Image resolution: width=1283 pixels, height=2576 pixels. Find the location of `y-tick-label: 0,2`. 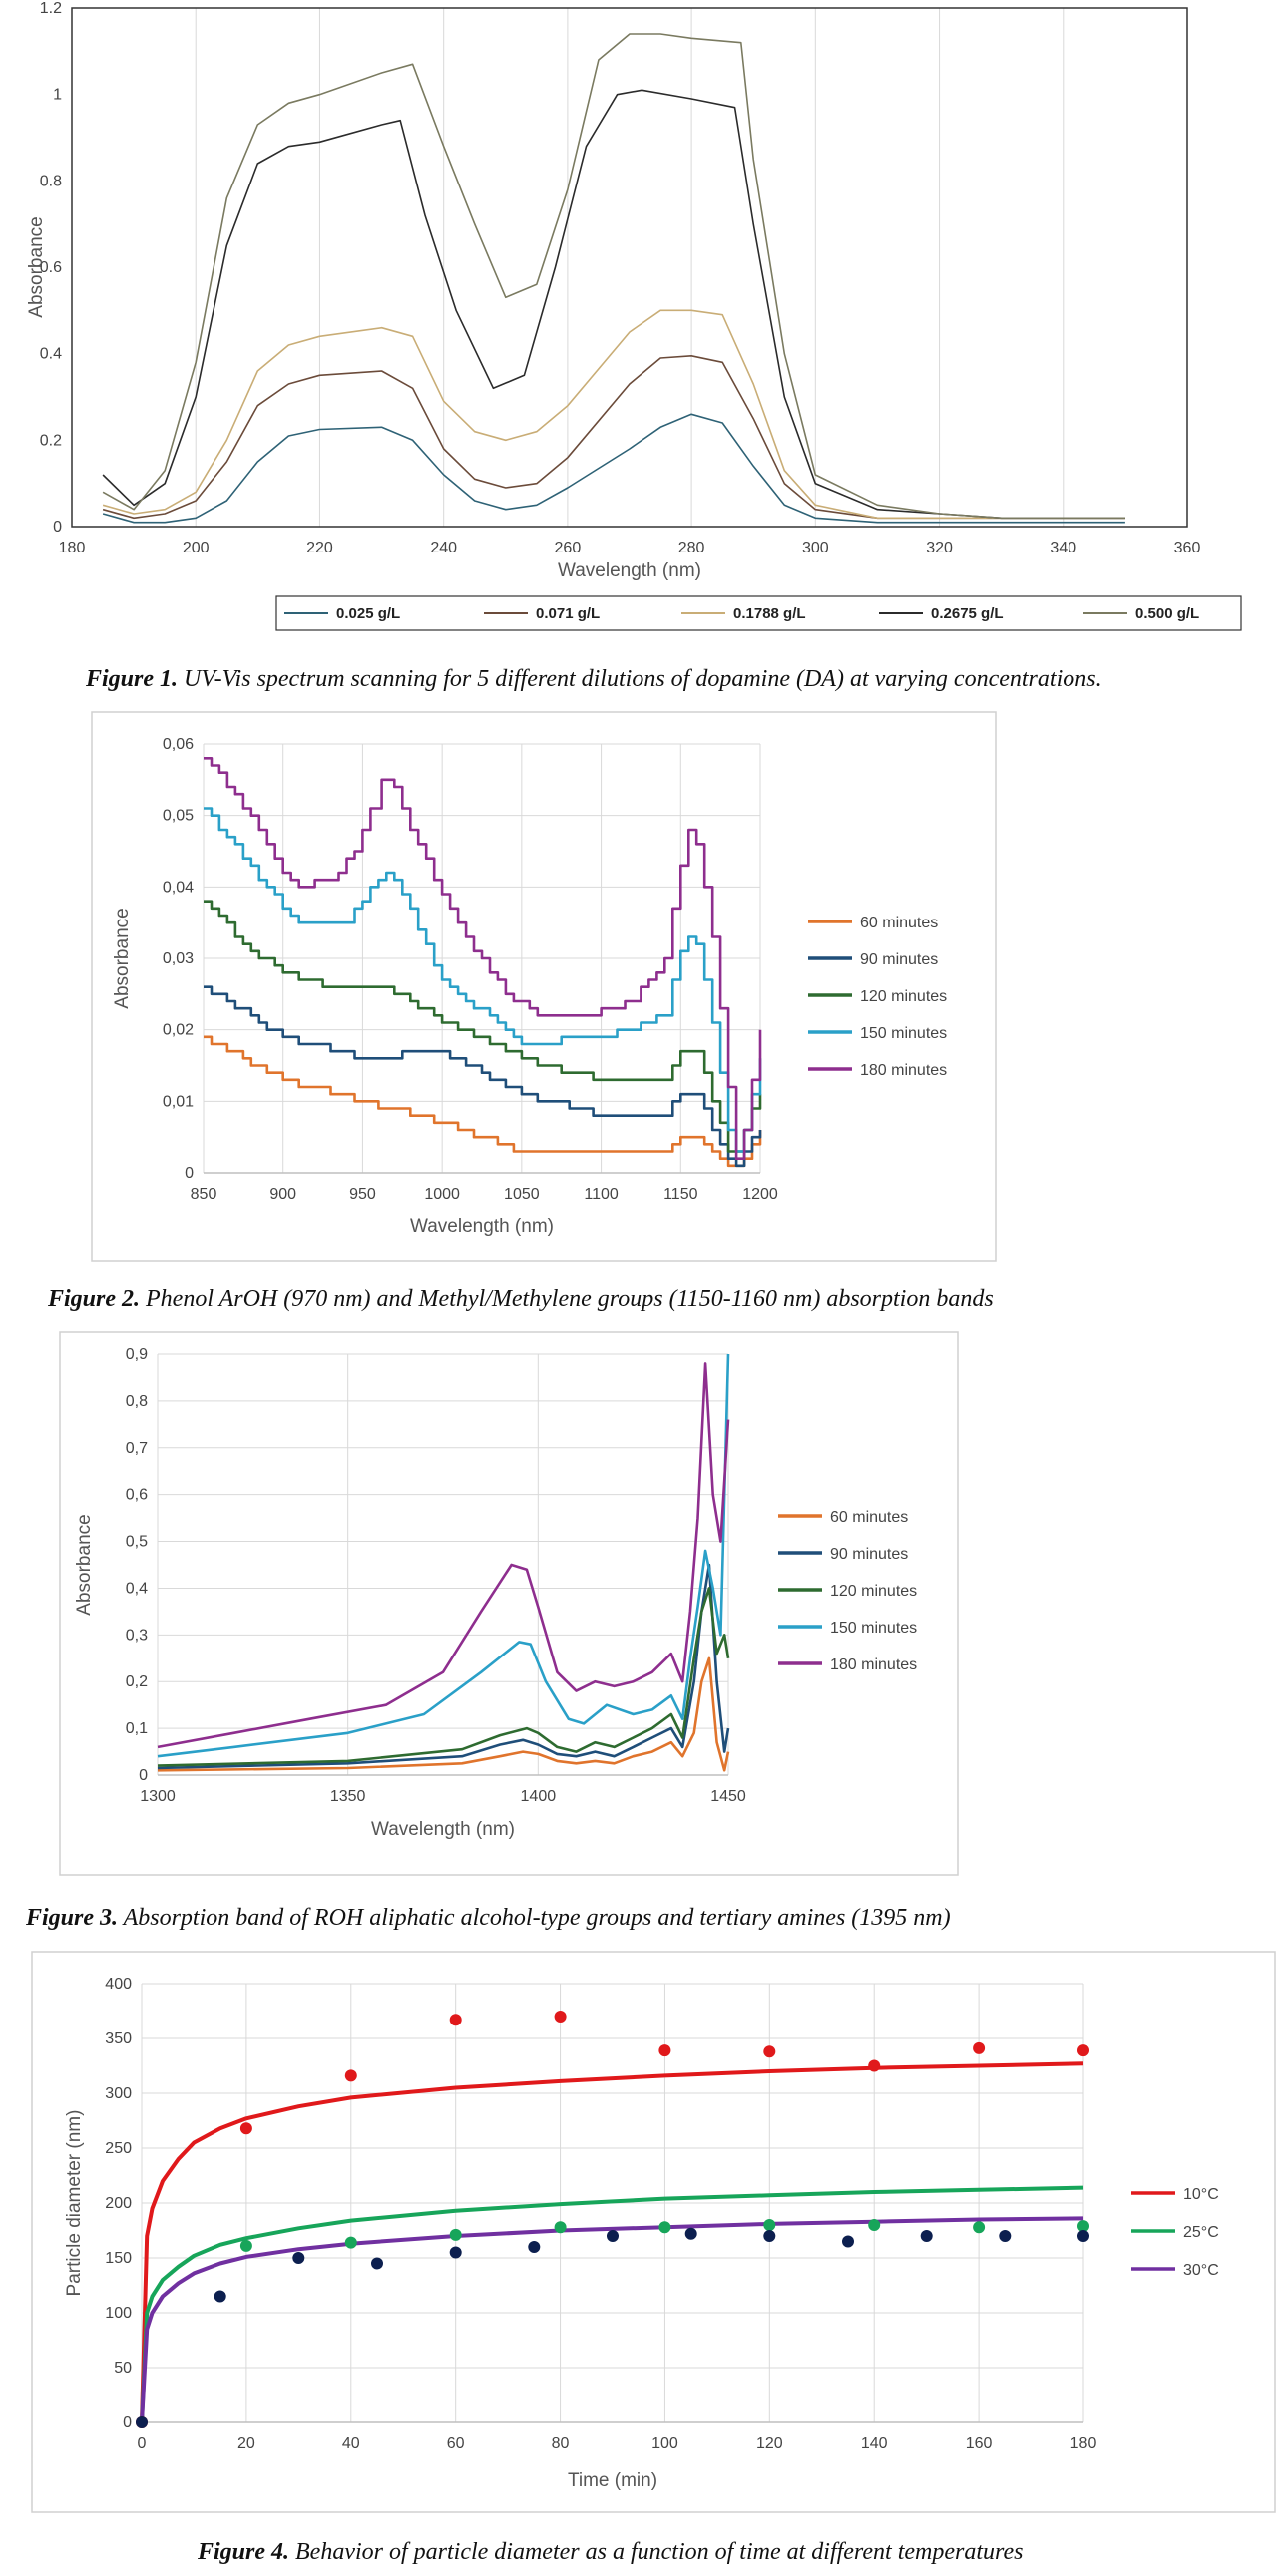

y-tick-label: 0,2 is located at coordinates (137, 1681).